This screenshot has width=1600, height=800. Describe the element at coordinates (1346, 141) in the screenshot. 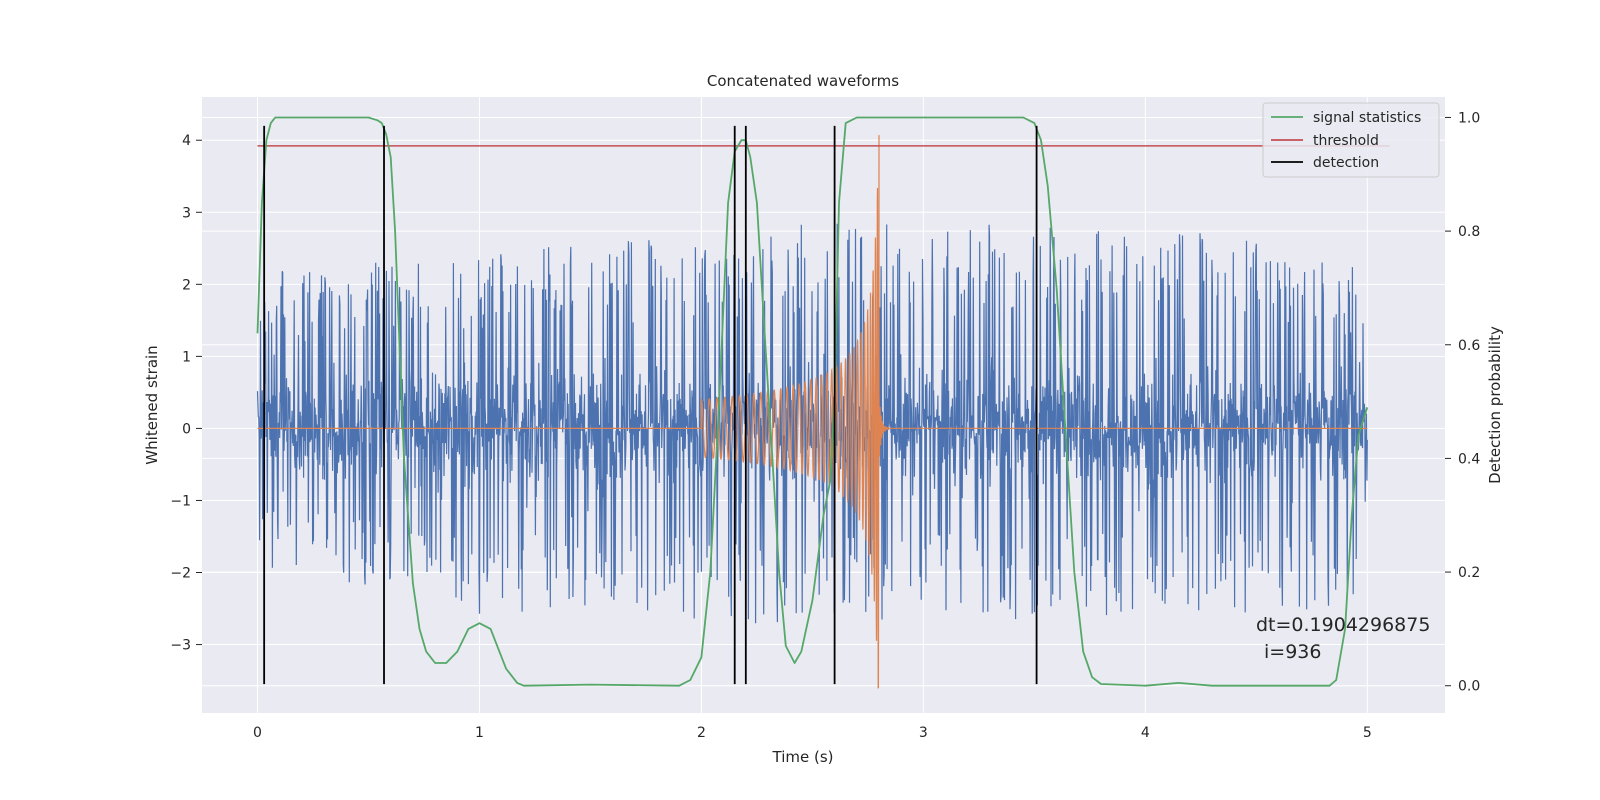

I see `legend-label-threshold: threshold` at that location.